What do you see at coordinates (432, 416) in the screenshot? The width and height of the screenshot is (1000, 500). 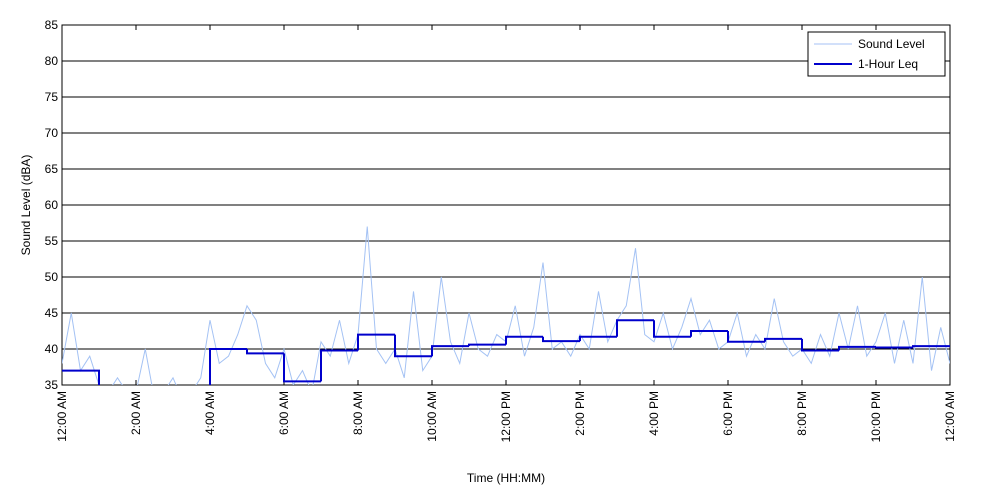 I see `x-tick-label: 10:00 AM` at bounding box center [432, 416].